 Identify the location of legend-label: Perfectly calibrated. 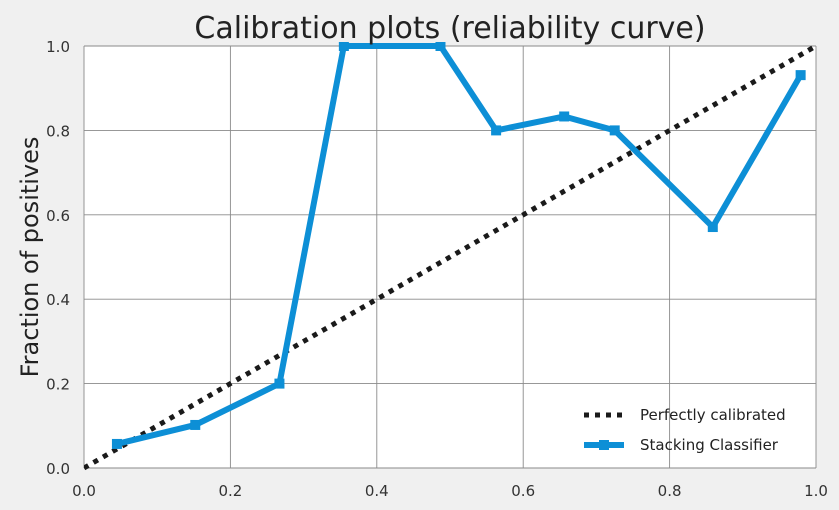
(713, 415).